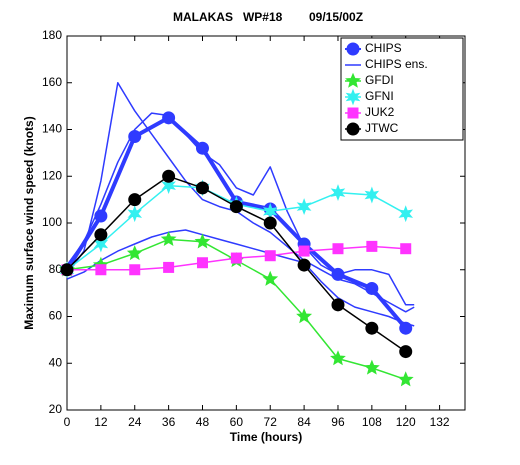  Describe the element at coordinates (237, 422) in the screenshot. I see `x-tick-label: 60` at that location.